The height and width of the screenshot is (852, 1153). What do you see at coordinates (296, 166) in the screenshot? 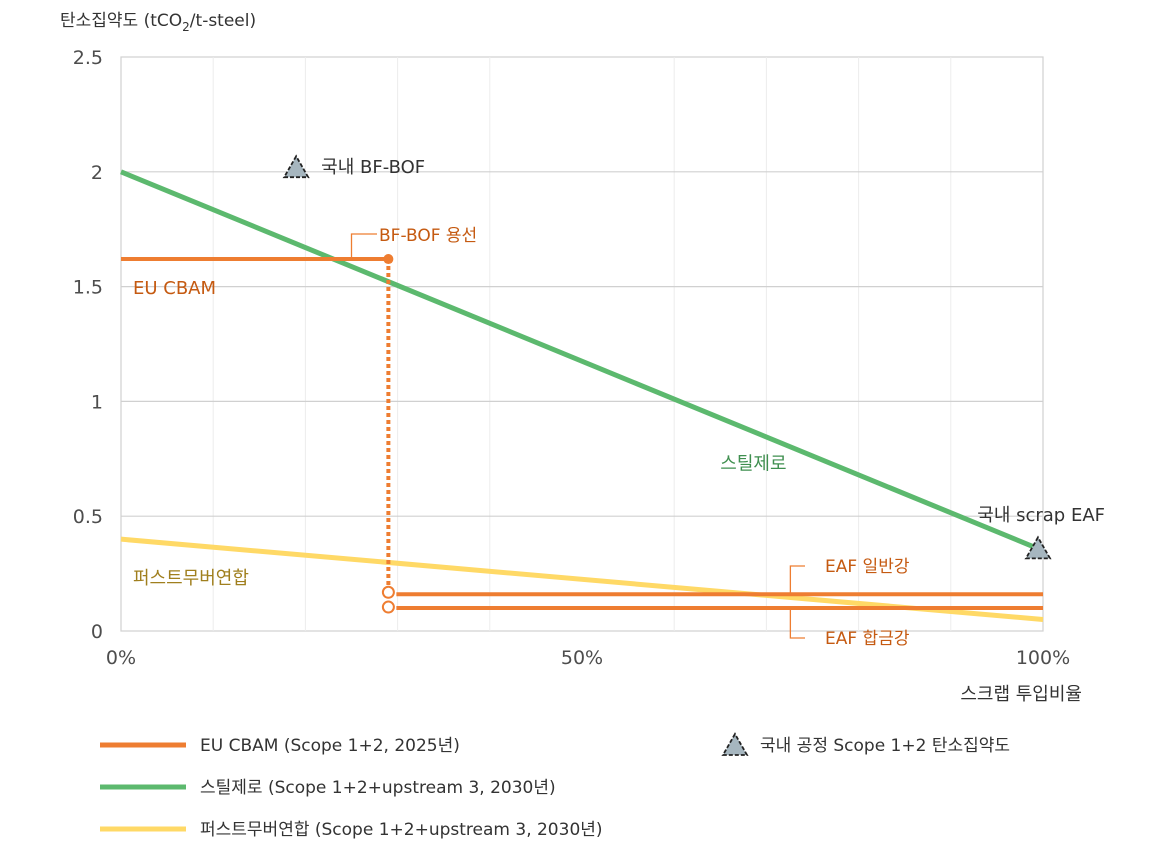
I see `domestic-bf-bof-marker` at bounding box center [296, 166].